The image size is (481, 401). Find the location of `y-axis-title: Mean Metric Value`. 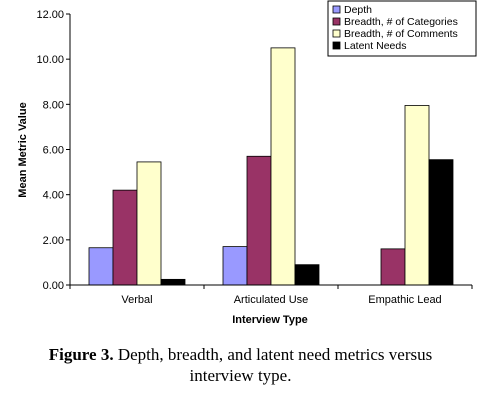

y-axis-title: Mean Metric Value is located at coordinates (23, 149).